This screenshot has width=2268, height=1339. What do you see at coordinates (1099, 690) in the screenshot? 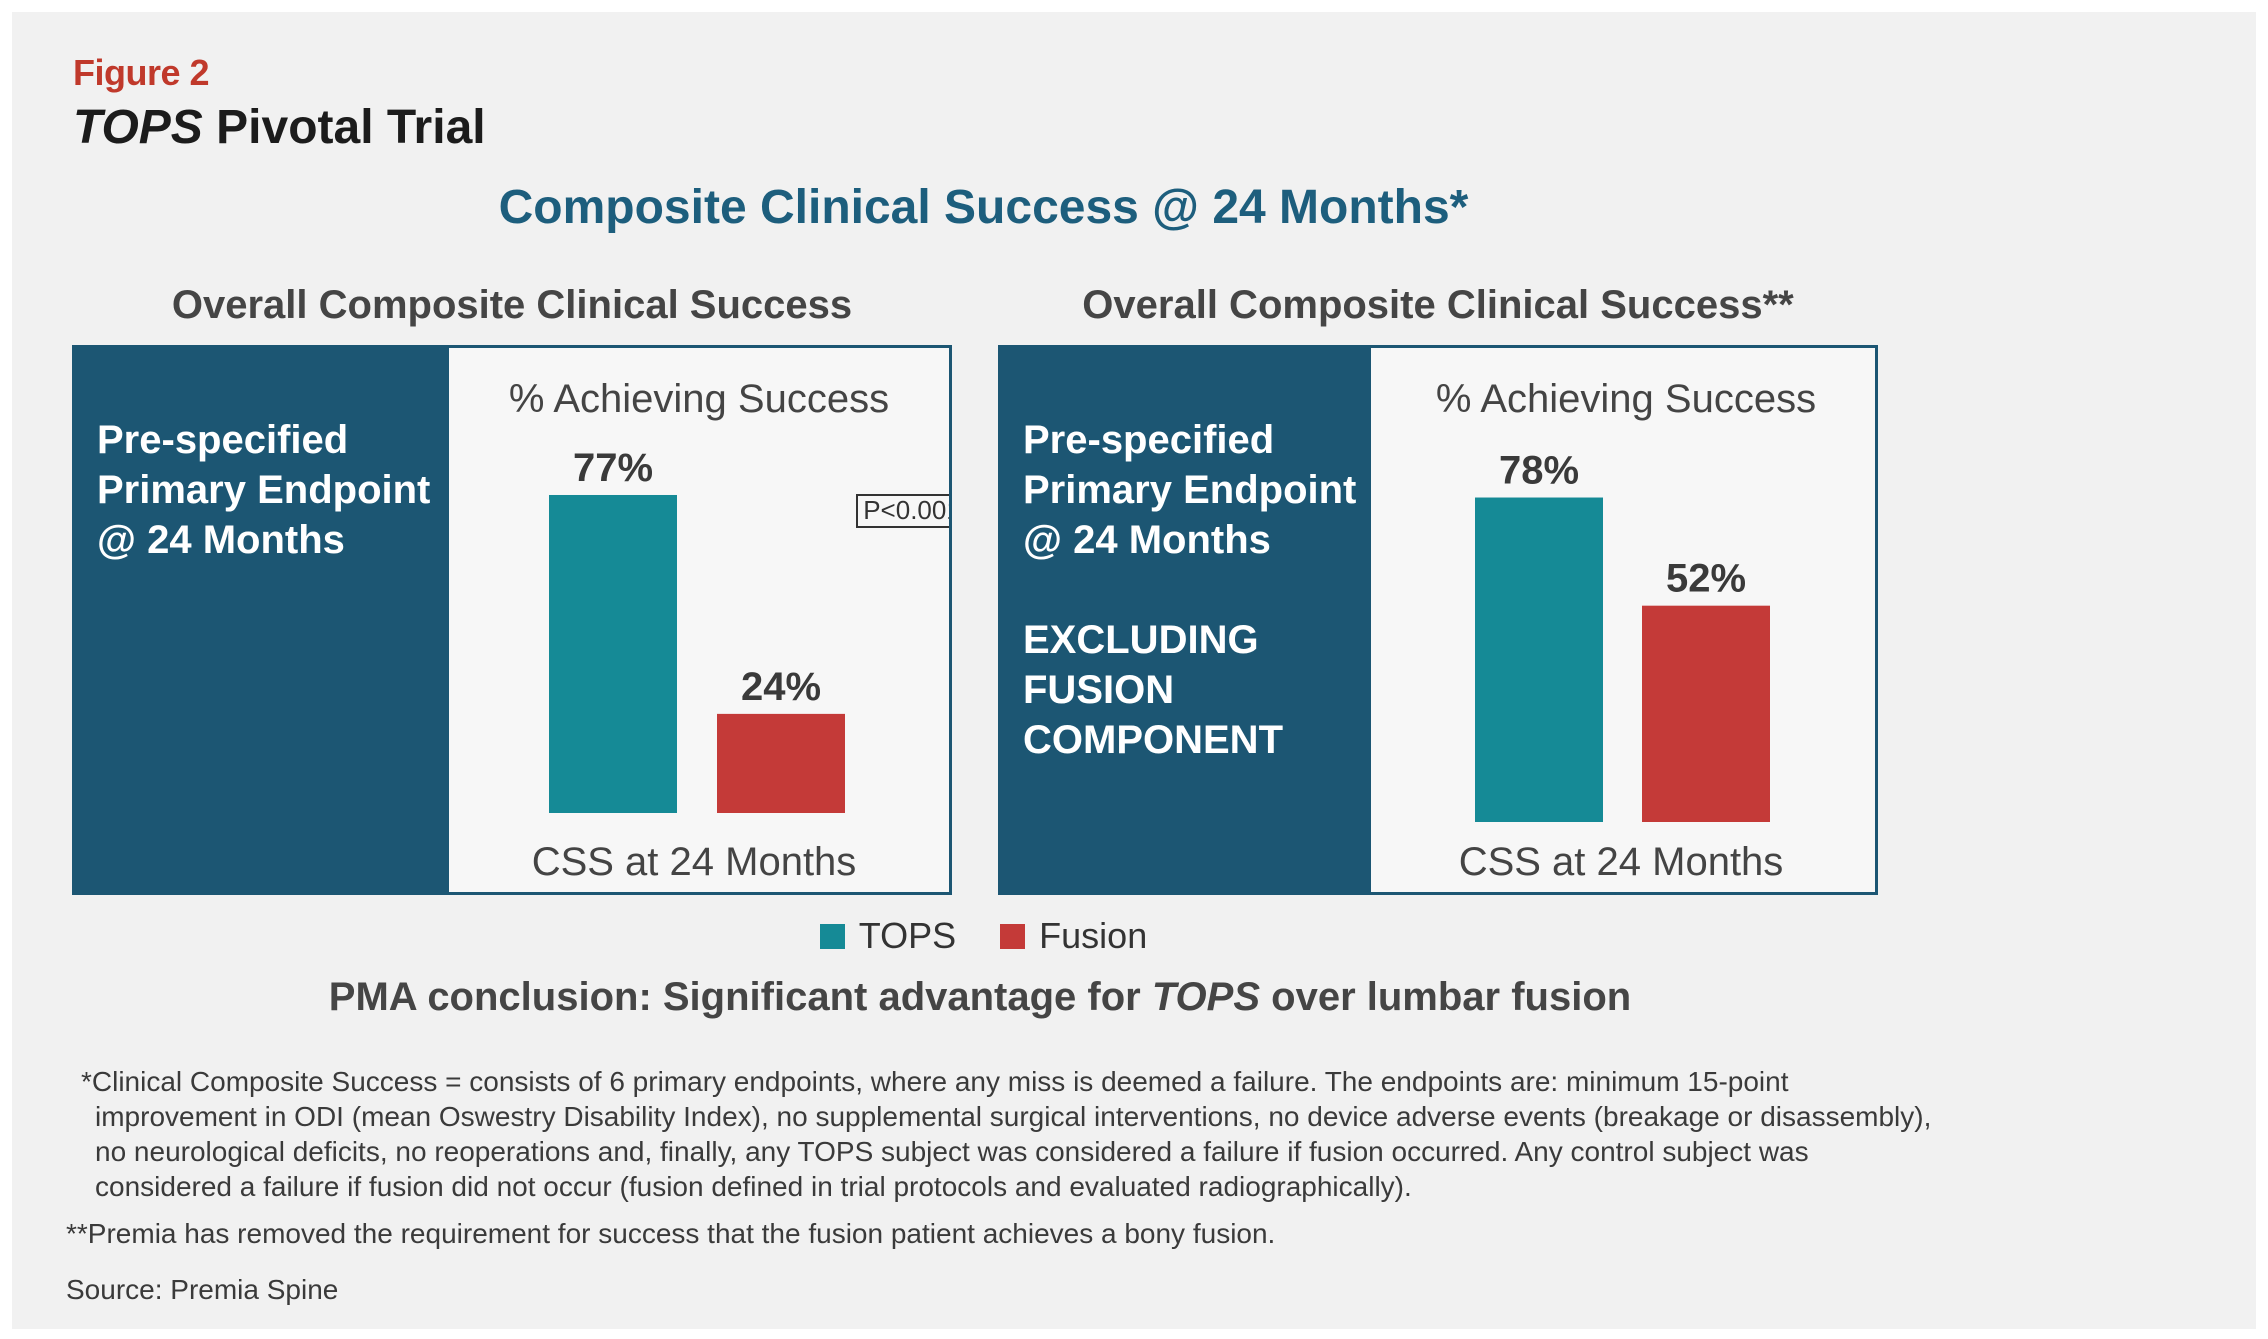
I see `chart-2-side-extra-2: FUSION` at bounding box center [1099, 690].